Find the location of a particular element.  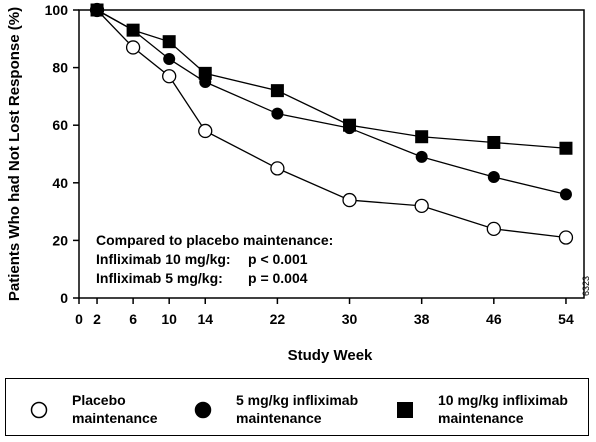

legend-marker-placebo is located at coordinates (39, 410).